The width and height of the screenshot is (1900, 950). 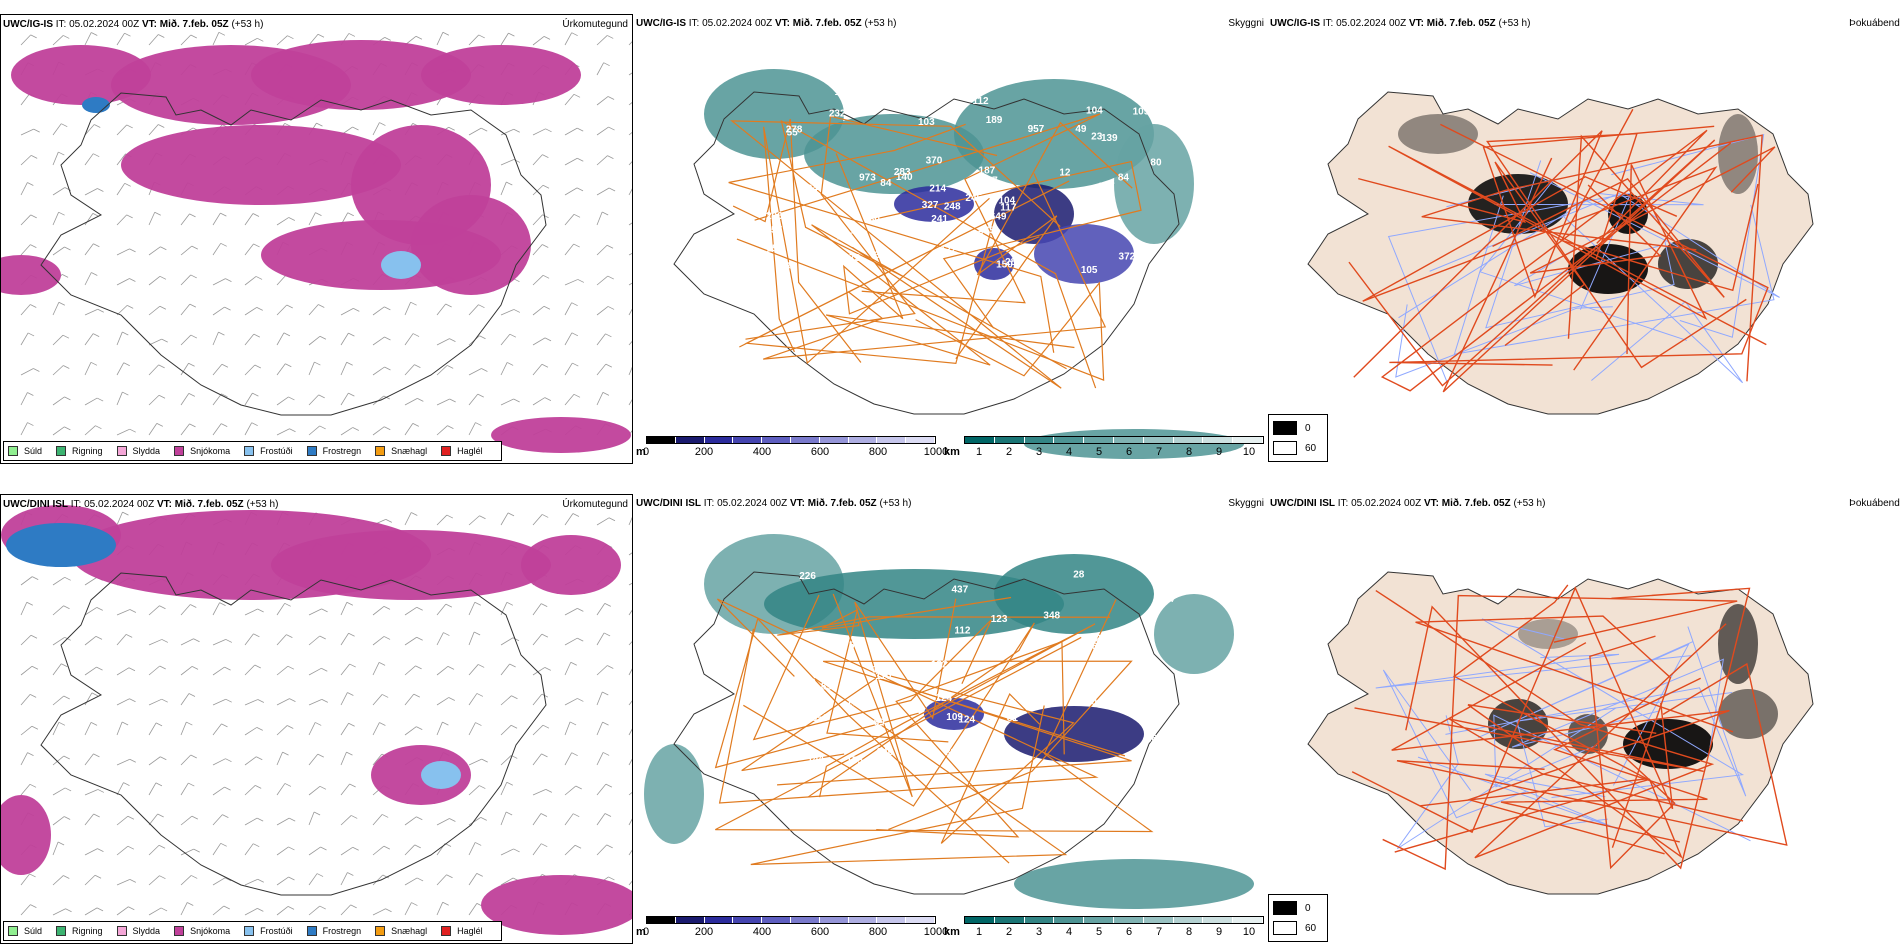 What do you see at coordinates (777, 708) in the screenshot?
I see `visibility-label: 207` at bounding box center [777, 708].